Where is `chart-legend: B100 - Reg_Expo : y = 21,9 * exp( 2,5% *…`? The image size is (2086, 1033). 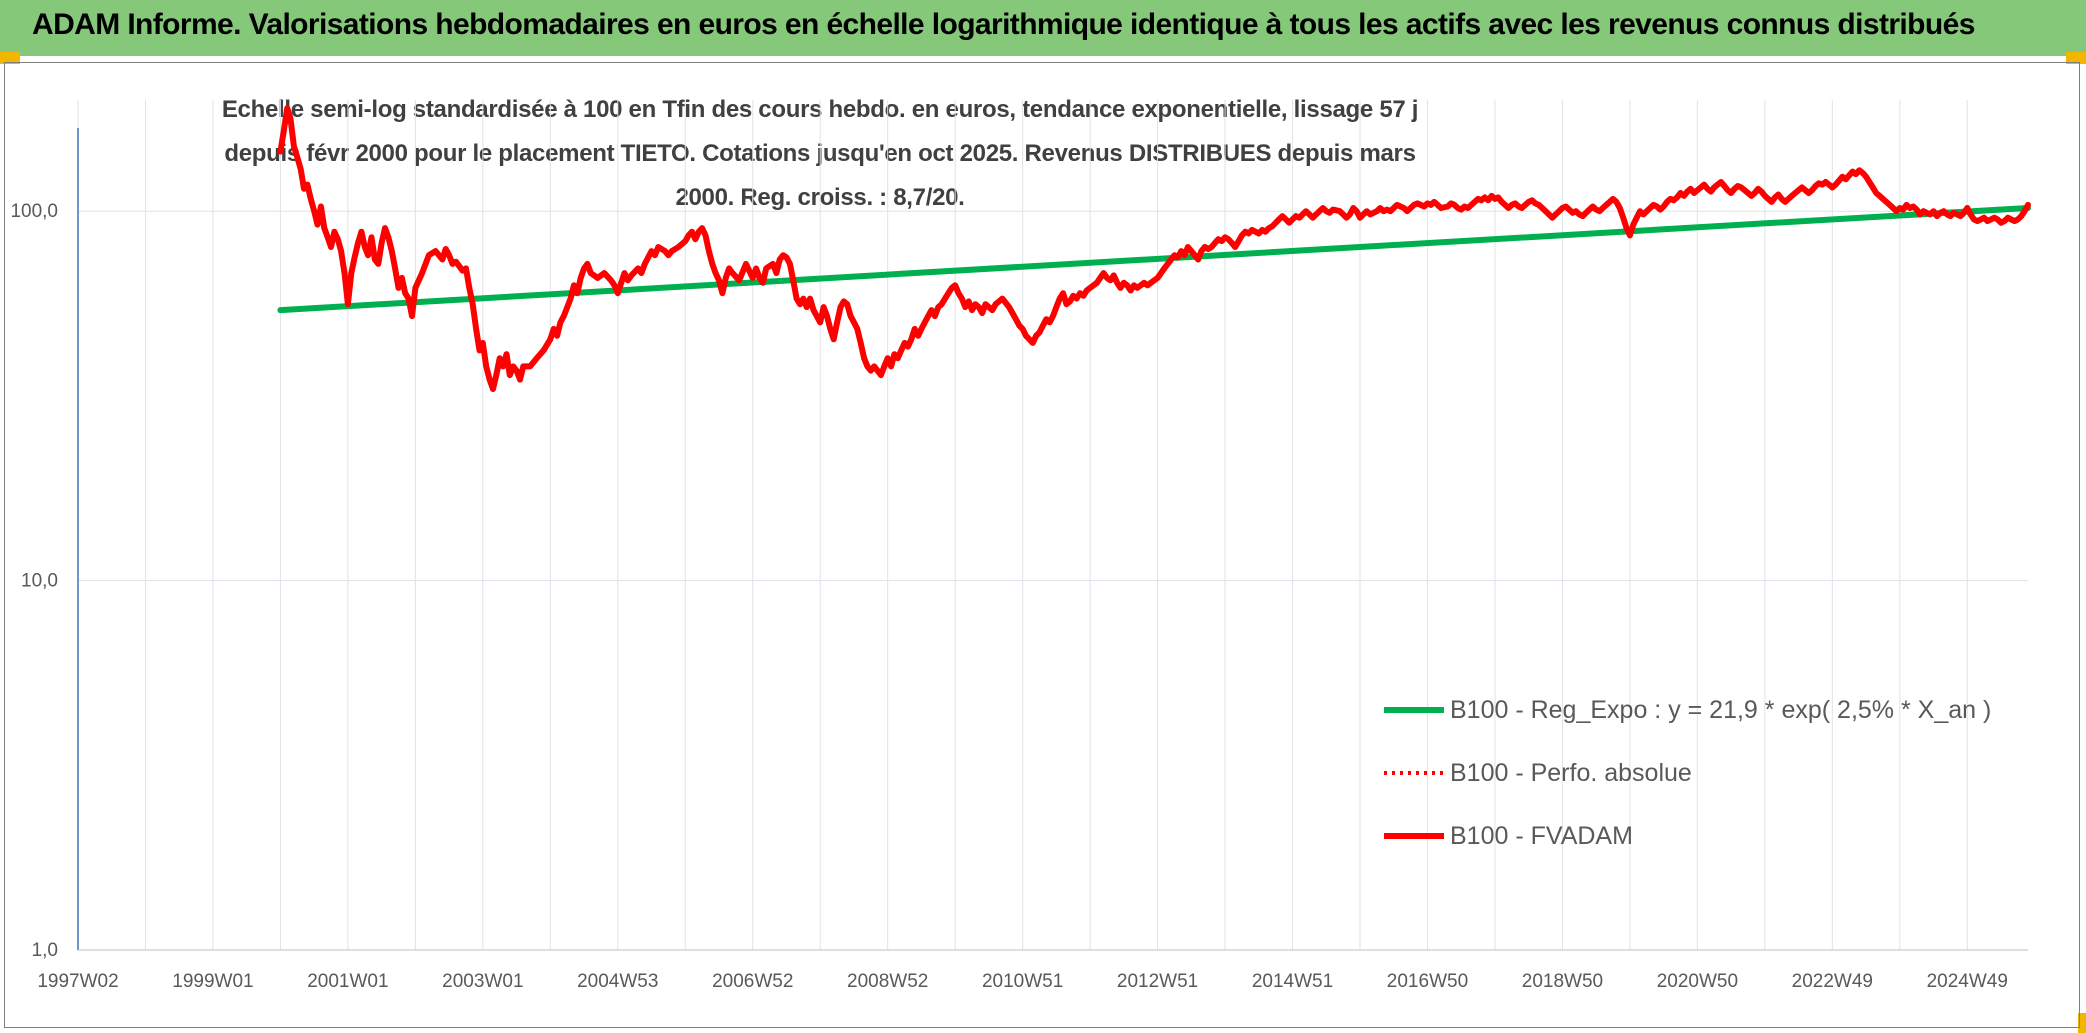
chart-legend: B100 - Reg_Expo : y = 21,9 * exp( 2,5% *… is located at coordinates (1687, 773).